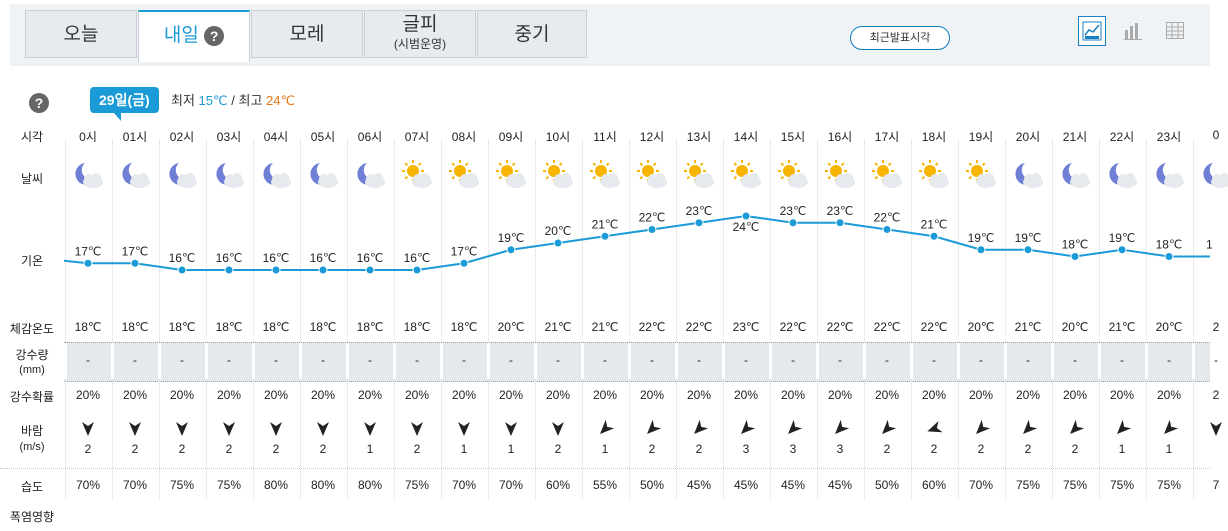 This screenshot has width=1228, height=531. What do you see at coordinates (1134, 31) in the screenshot?
I see `bar-chart-view-button` at bounding box center [1134, 31].